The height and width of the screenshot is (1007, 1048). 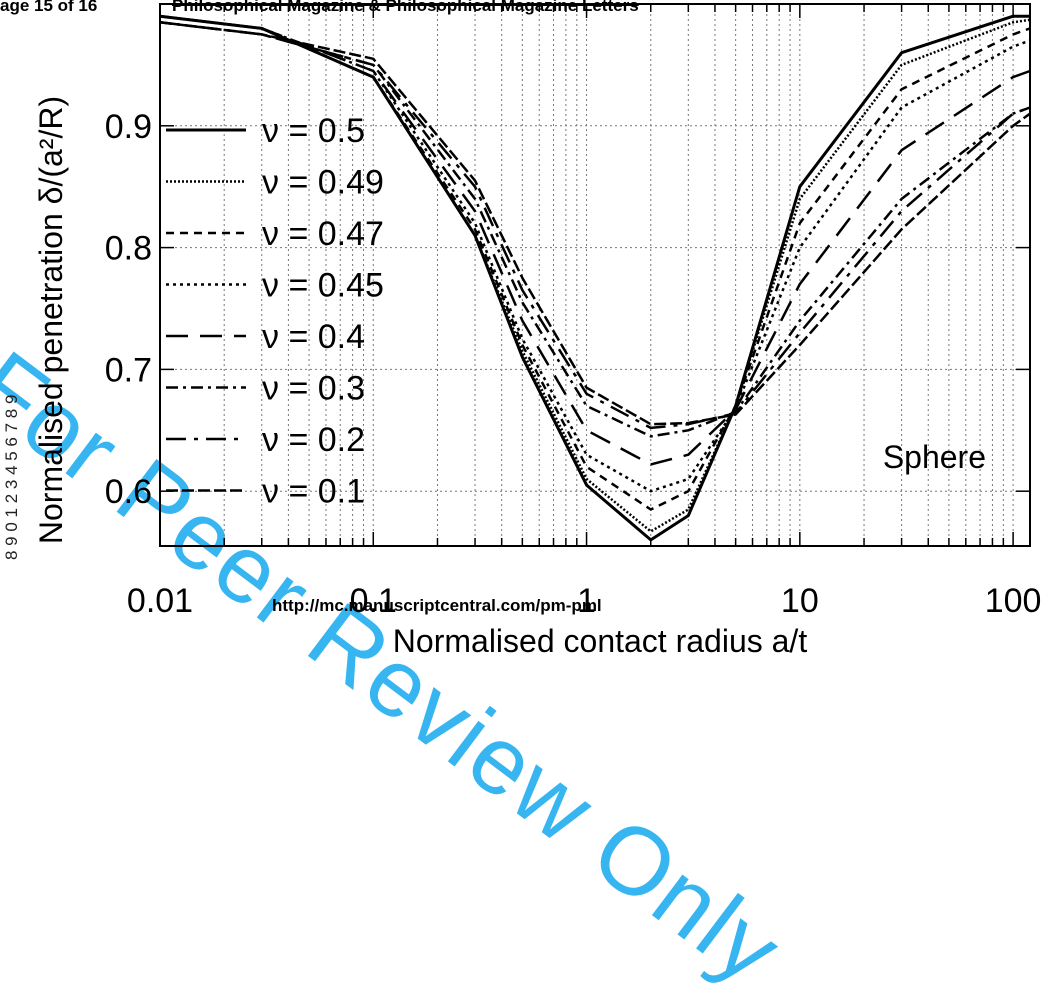 What do you see at coordinates (313, 492) in the screenshot?
I see `legend-label-8: ν = 0.1` at bounding box center [313, 492].